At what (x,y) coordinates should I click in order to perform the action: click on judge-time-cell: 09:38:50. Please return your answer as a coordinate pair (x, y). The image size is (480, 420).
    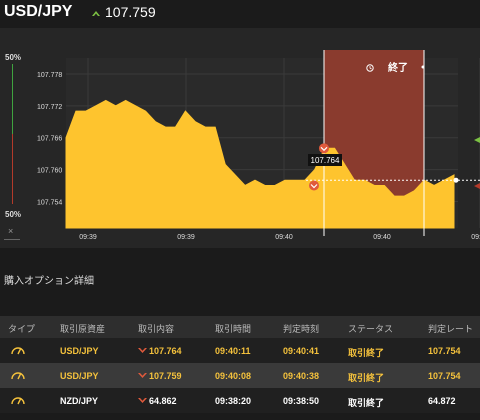
    Looking at the image, I should click on (301, 401).